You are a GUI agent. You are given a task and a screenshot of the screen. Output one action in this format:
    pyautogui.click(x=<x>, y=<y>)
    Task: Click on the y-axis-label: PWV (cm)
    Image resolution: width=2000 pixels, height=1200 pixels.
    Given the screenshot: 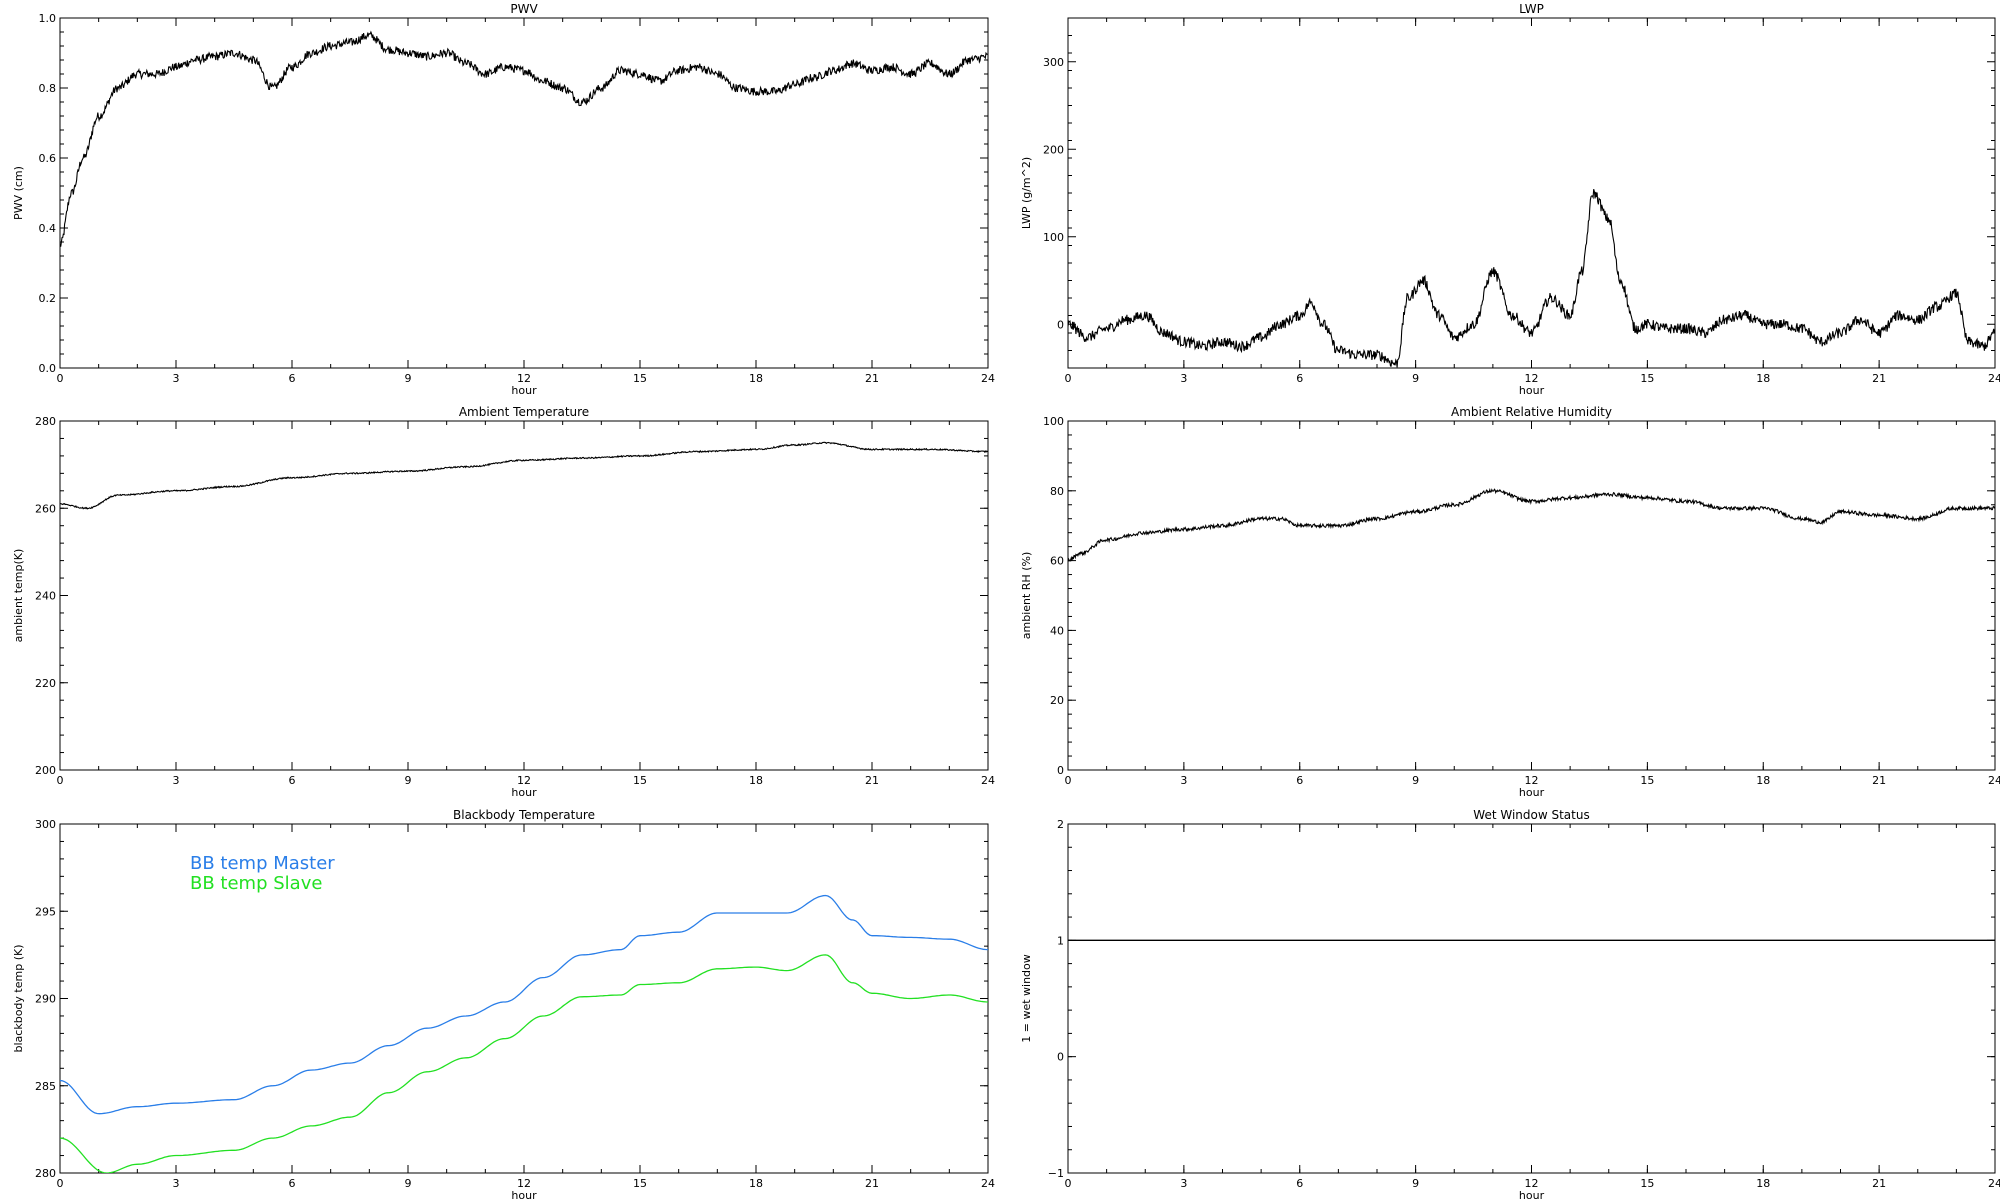 What is the action you would take?
    pyautogui.click(x=18, y=193)
    